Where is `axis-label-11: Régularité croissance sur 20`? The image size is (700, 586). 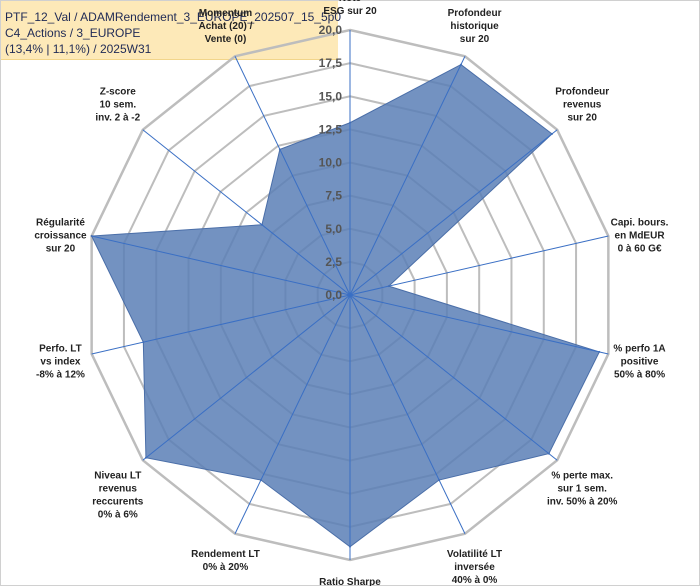 axis-label-11: Régularité croissance sur 20 is located at coordinates (60, 236).